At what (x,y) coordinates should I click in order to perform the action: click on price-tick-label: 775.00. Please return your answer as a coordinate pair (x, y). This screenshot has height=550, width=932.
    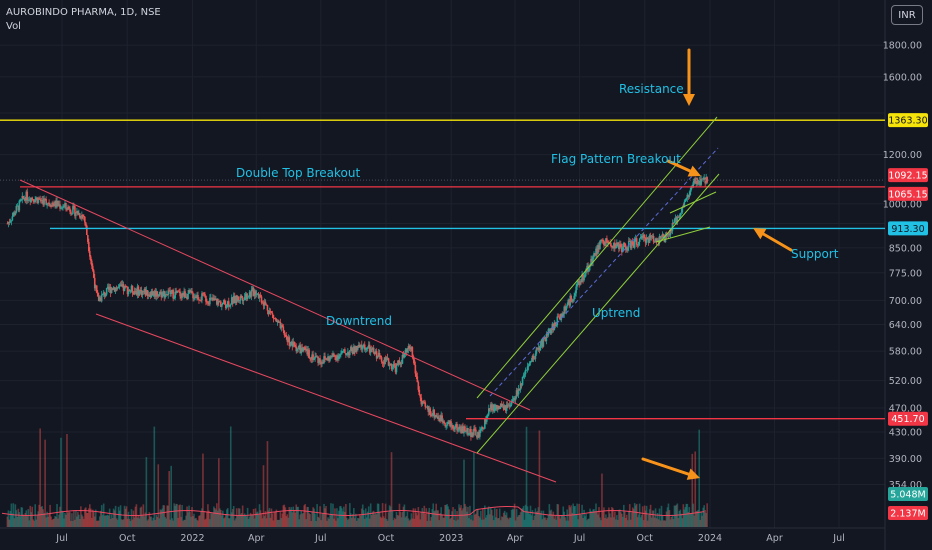
    Looking at the image, I should click on (905, 273).